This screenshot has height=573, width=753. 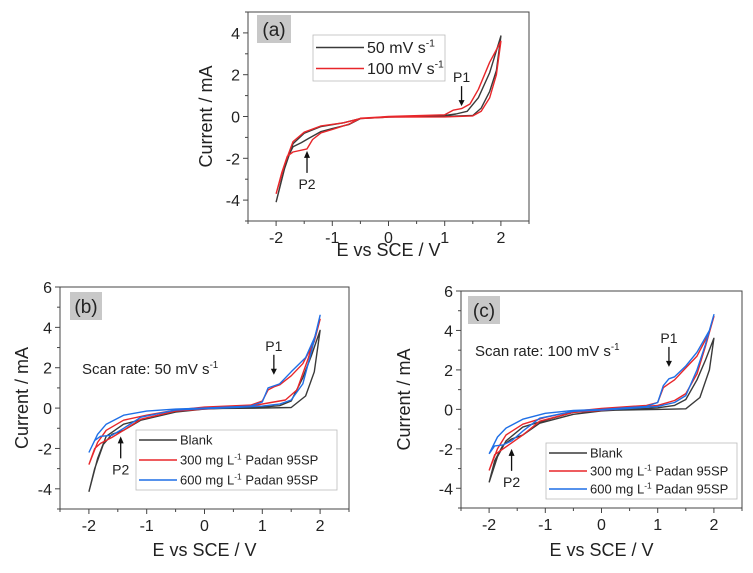 I want to click on legend-label: 100 mV s-1, so click(x=405, y=69).